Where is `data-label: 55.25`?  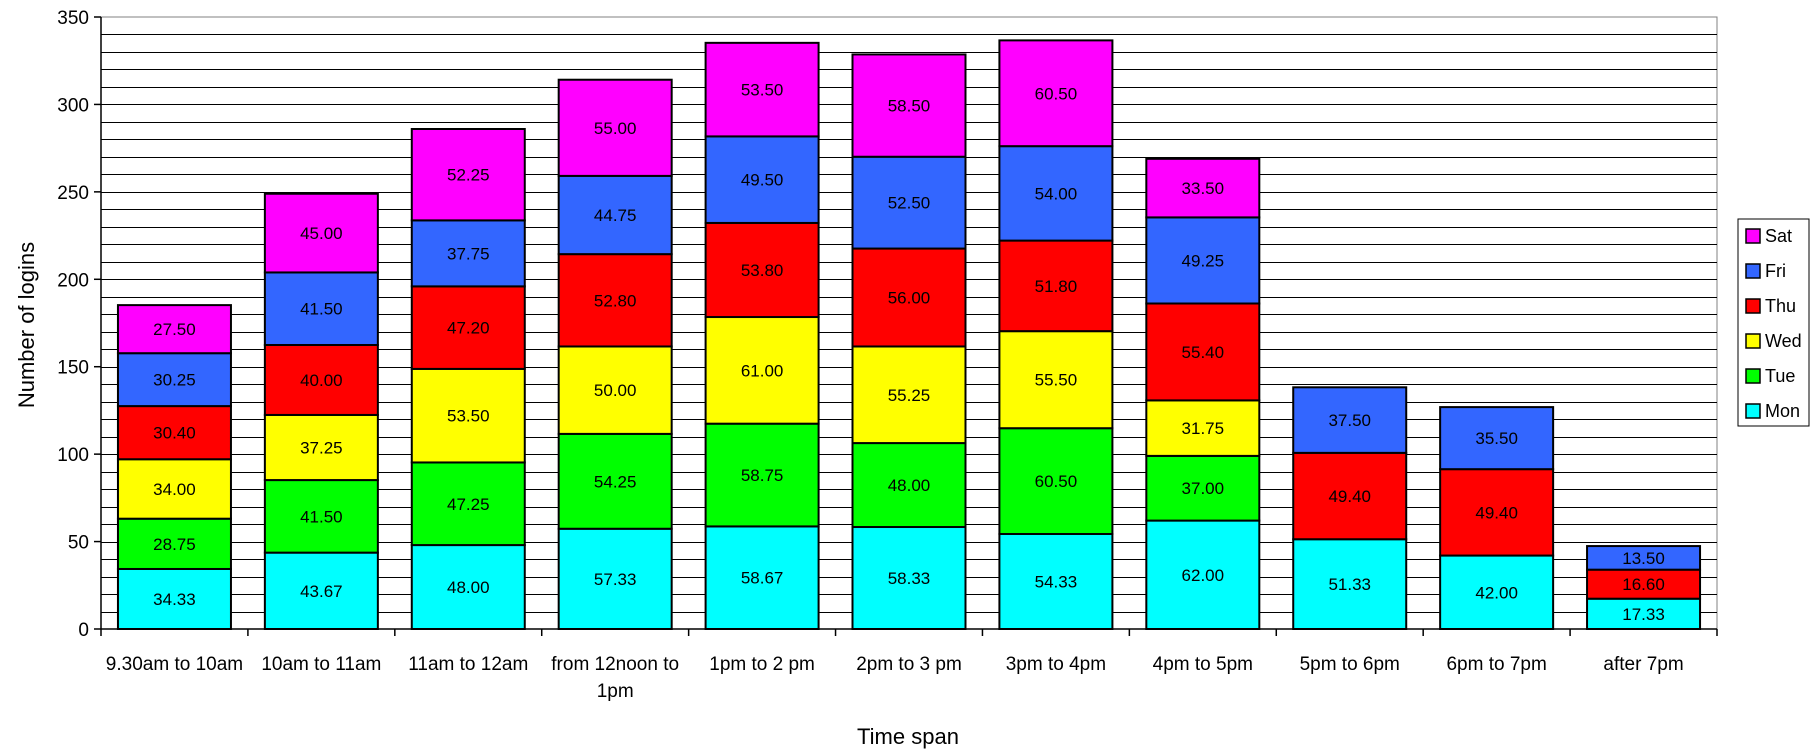
data-label: 55.25 is located at coordinates (909, 395).